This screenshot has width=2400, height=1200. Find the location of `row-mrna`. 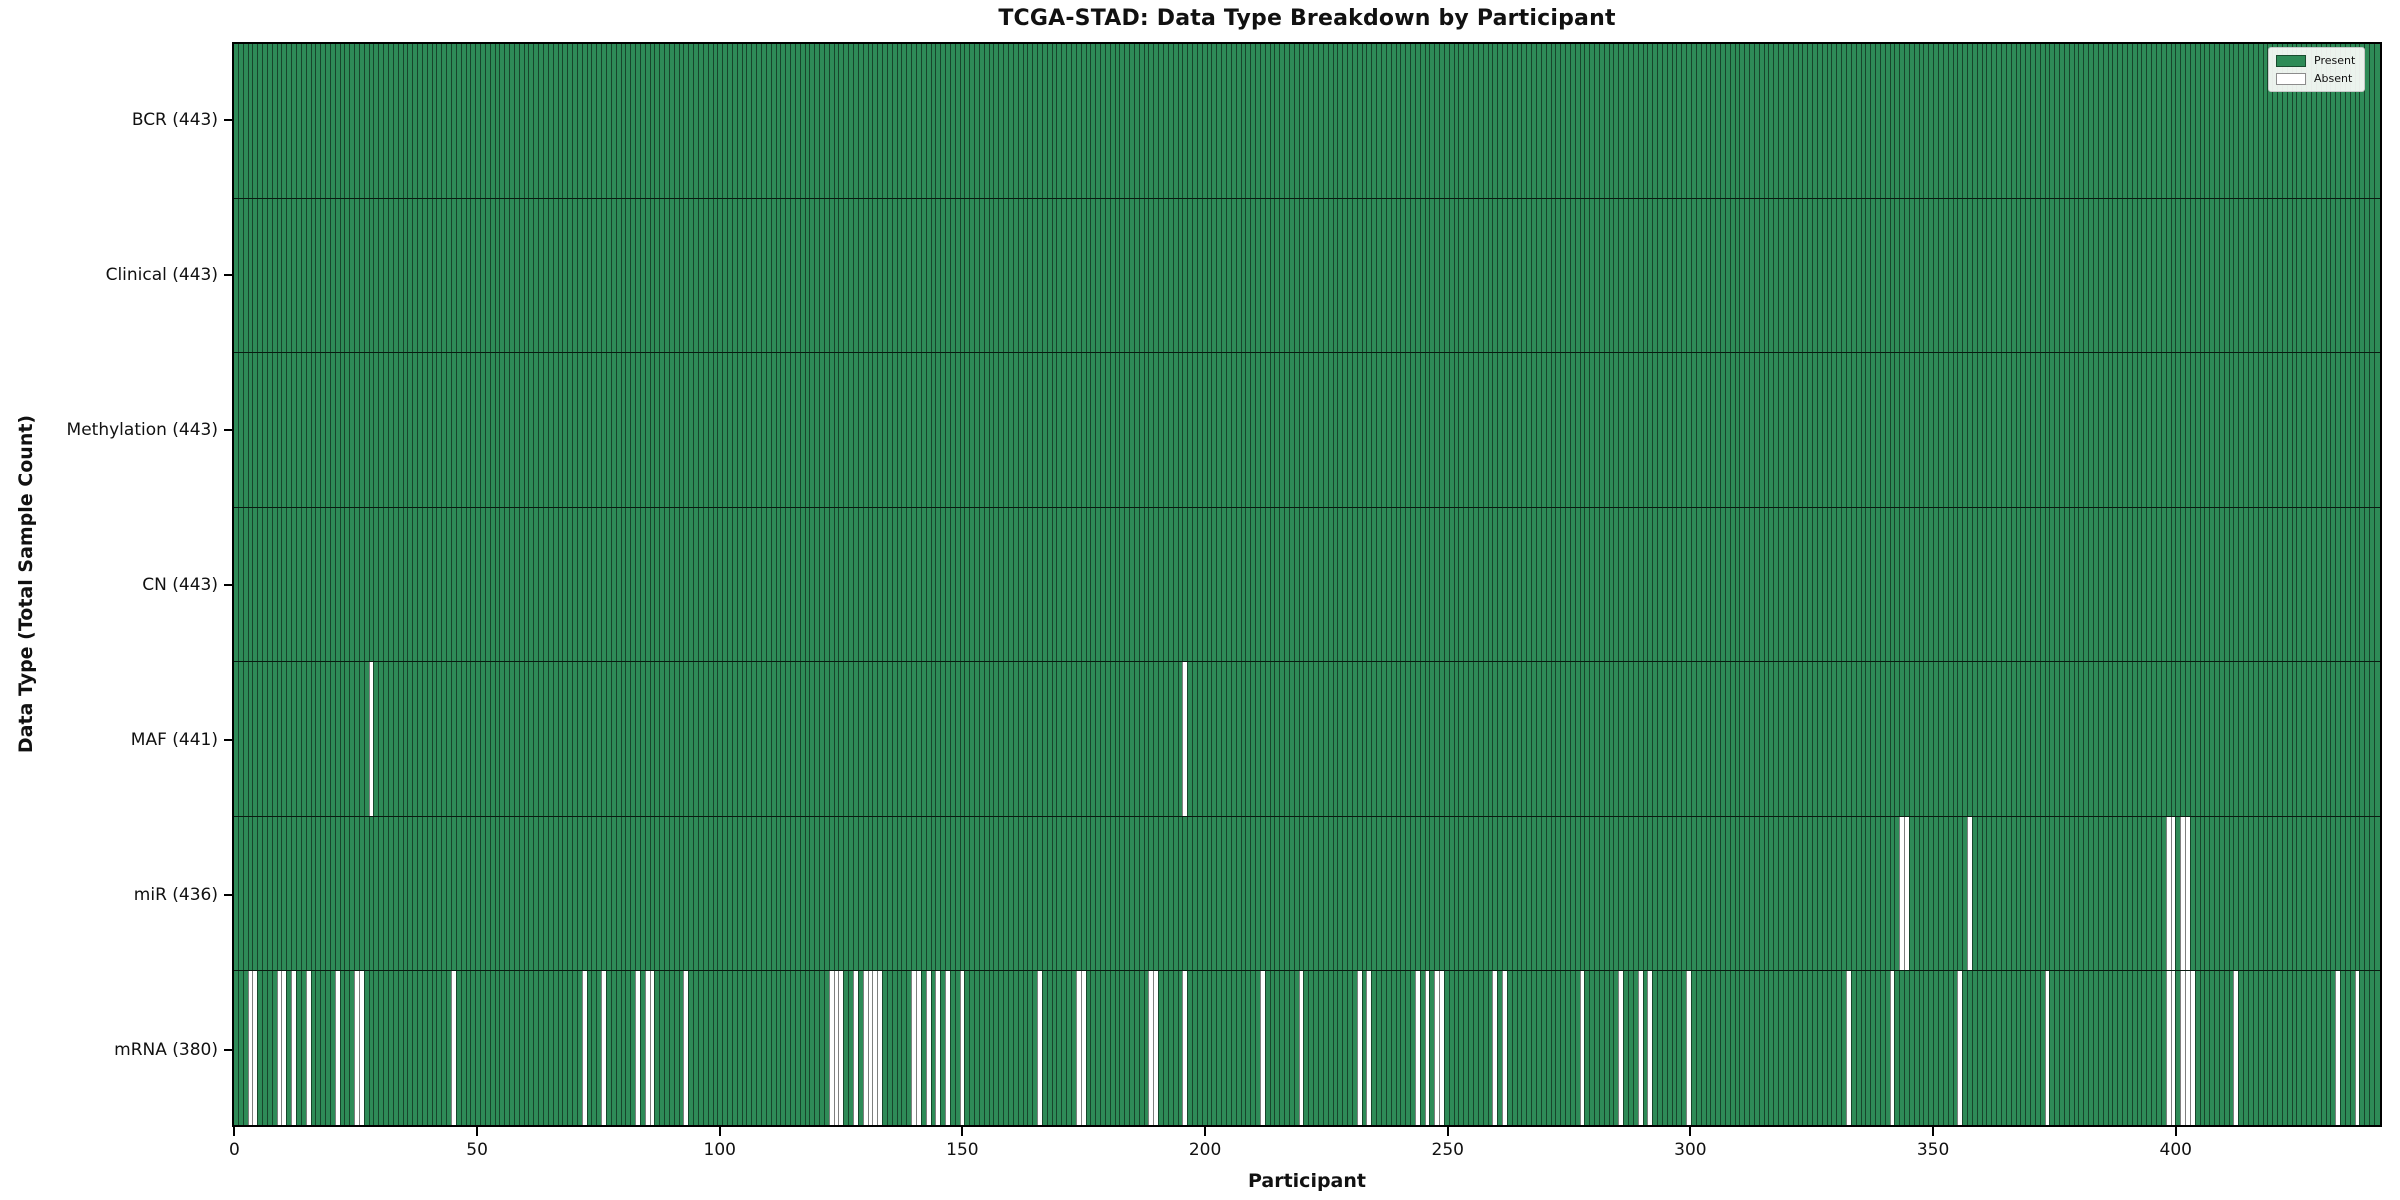

row-mrna is located at coordinates (1307, 1048).